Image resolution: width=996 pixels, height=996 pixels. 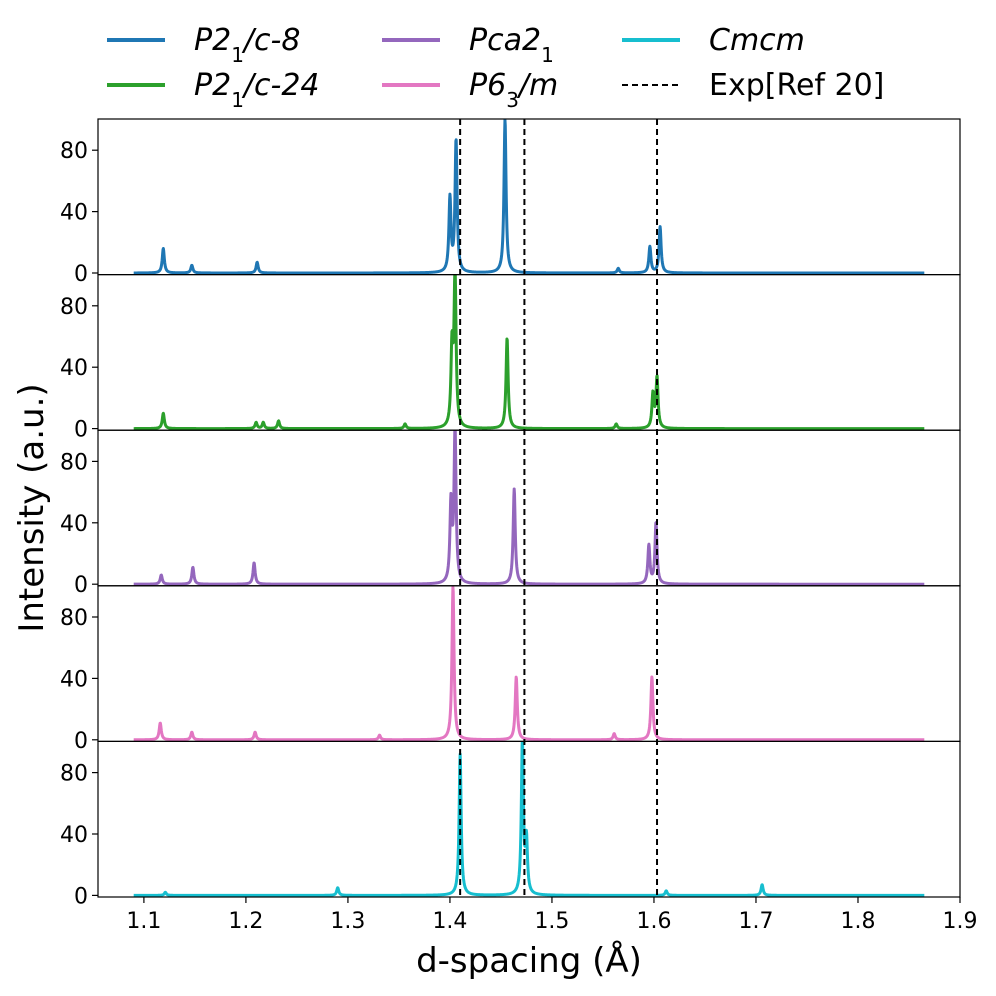 What do you see at coordinates (74, 774) in the screenshot?
I see `y-tick-label-5-80: 80` at bounding box center [74, 774].